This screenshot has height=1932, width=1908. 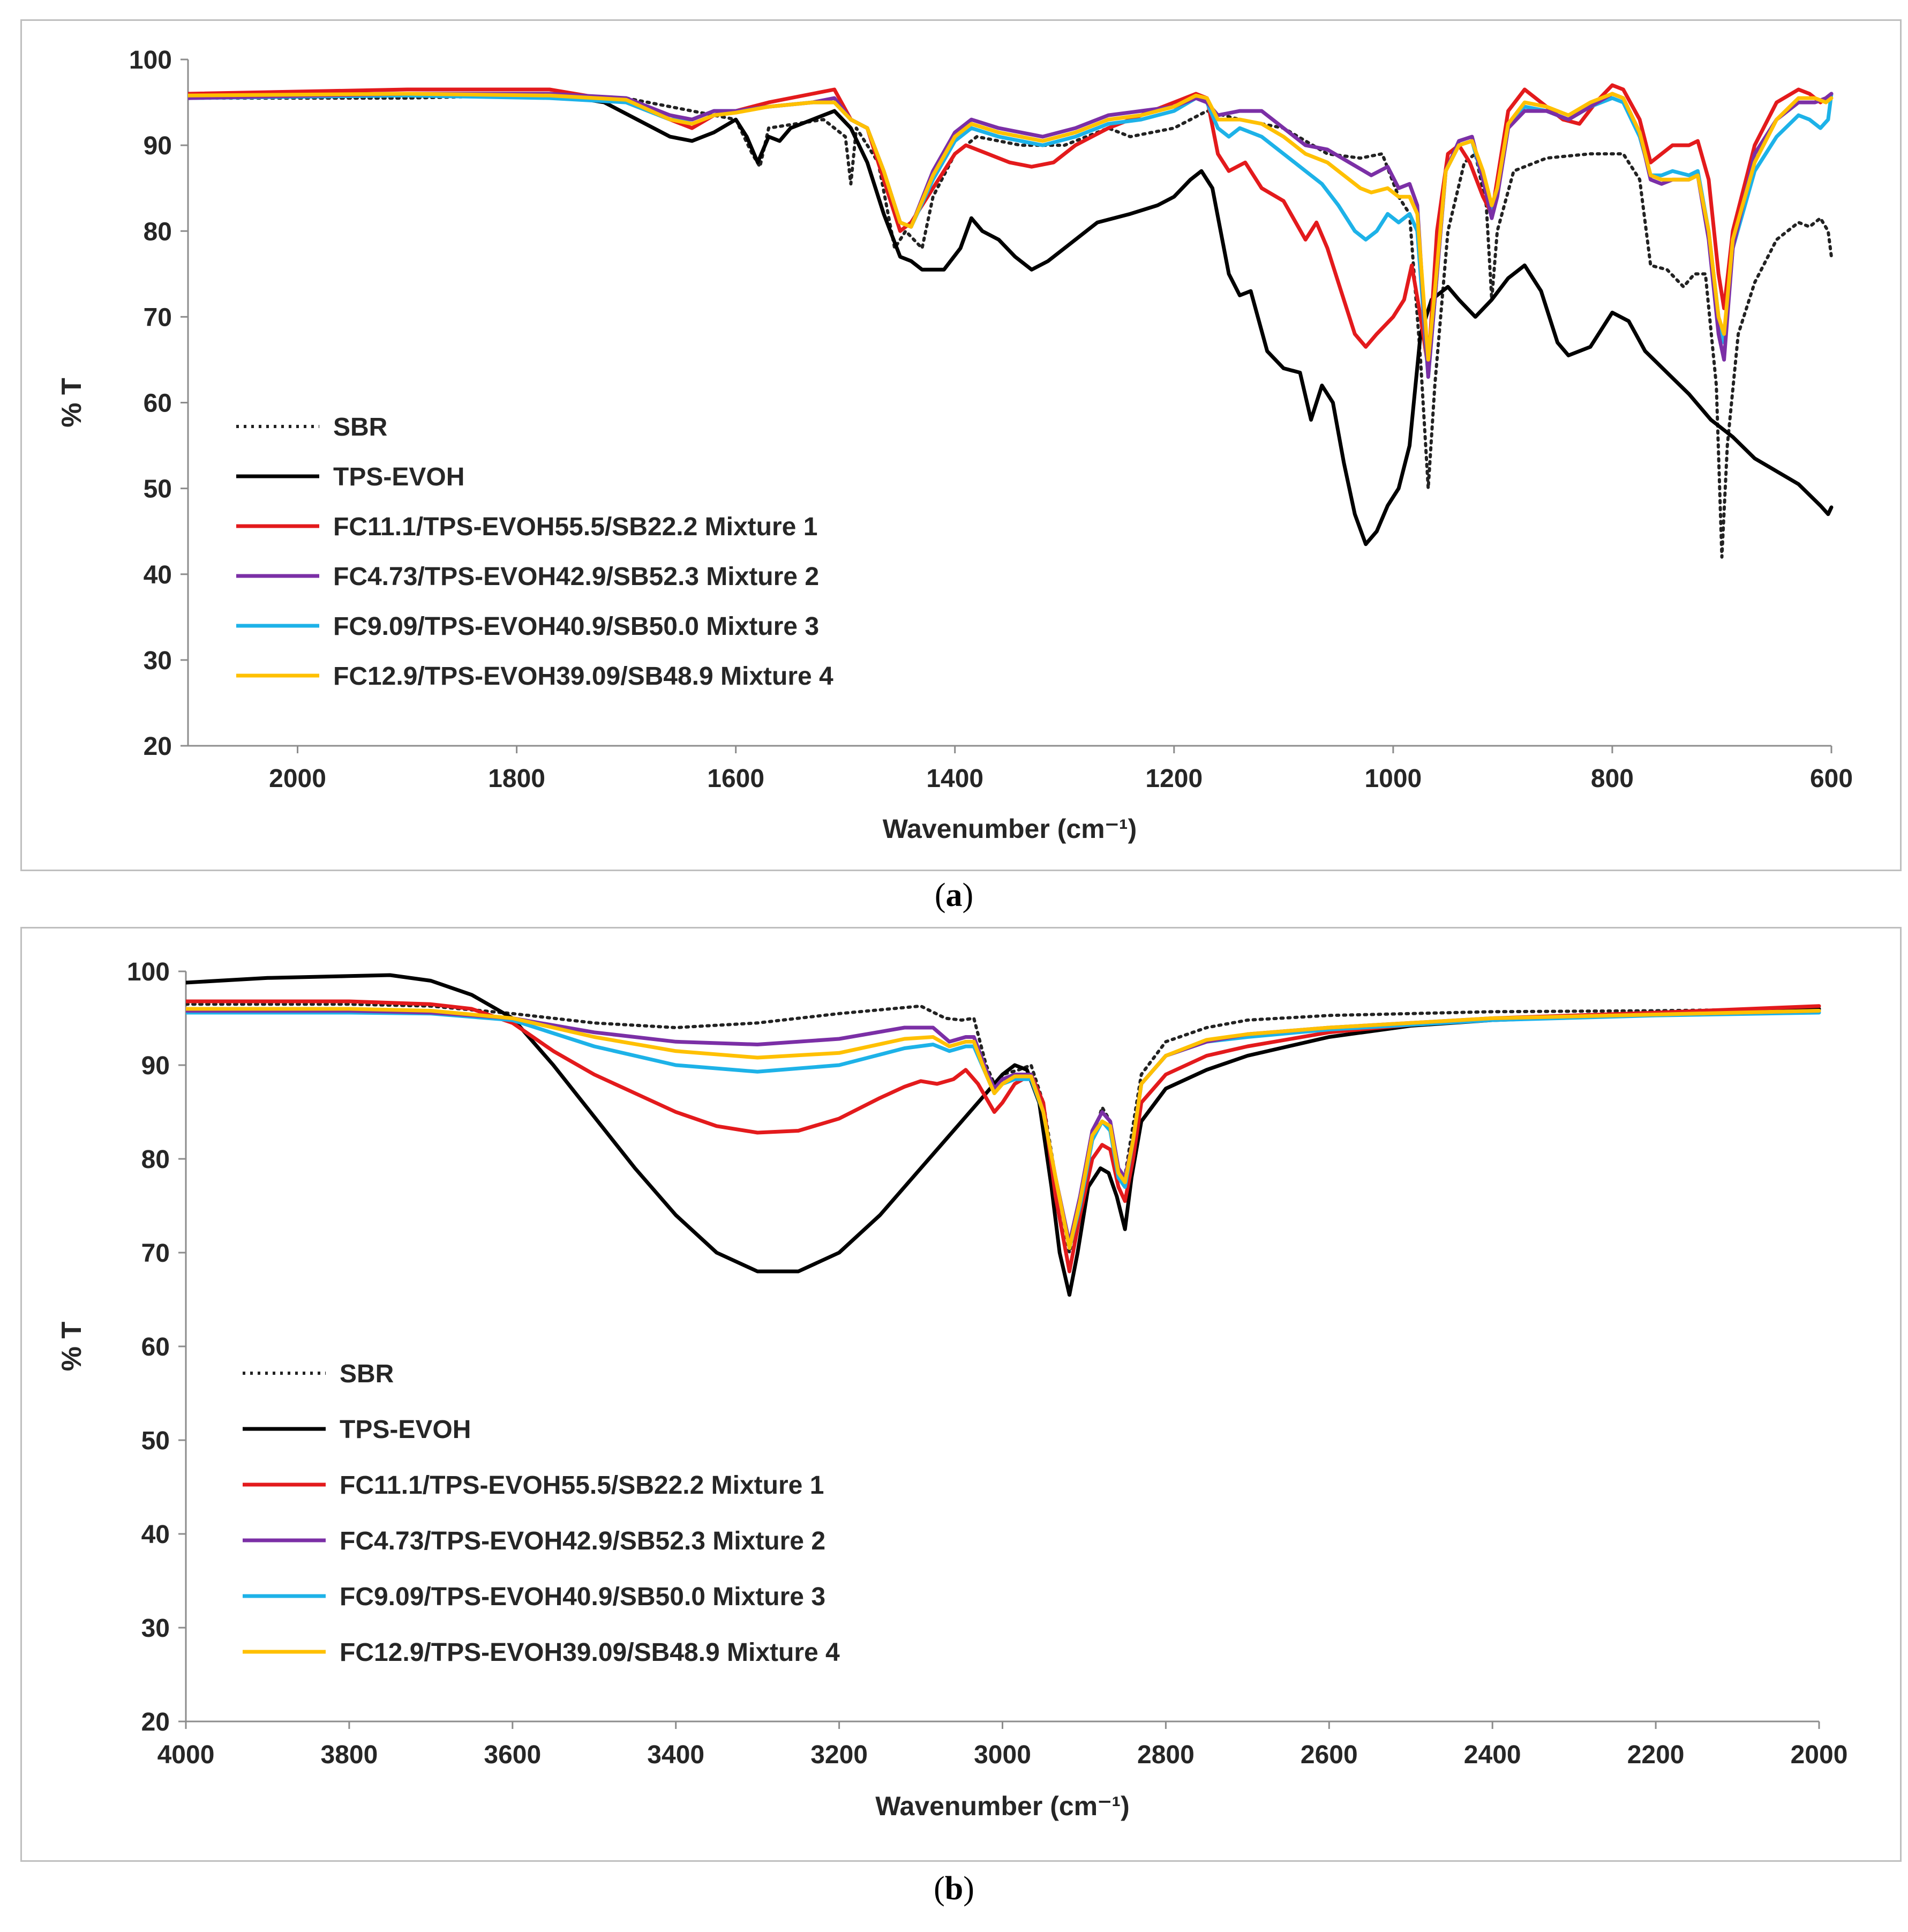 What do you see at coordinates (1656, 1755) in the screenshot?
I see `x-tick-label: 2200` at bounding box center [1656, 1755].